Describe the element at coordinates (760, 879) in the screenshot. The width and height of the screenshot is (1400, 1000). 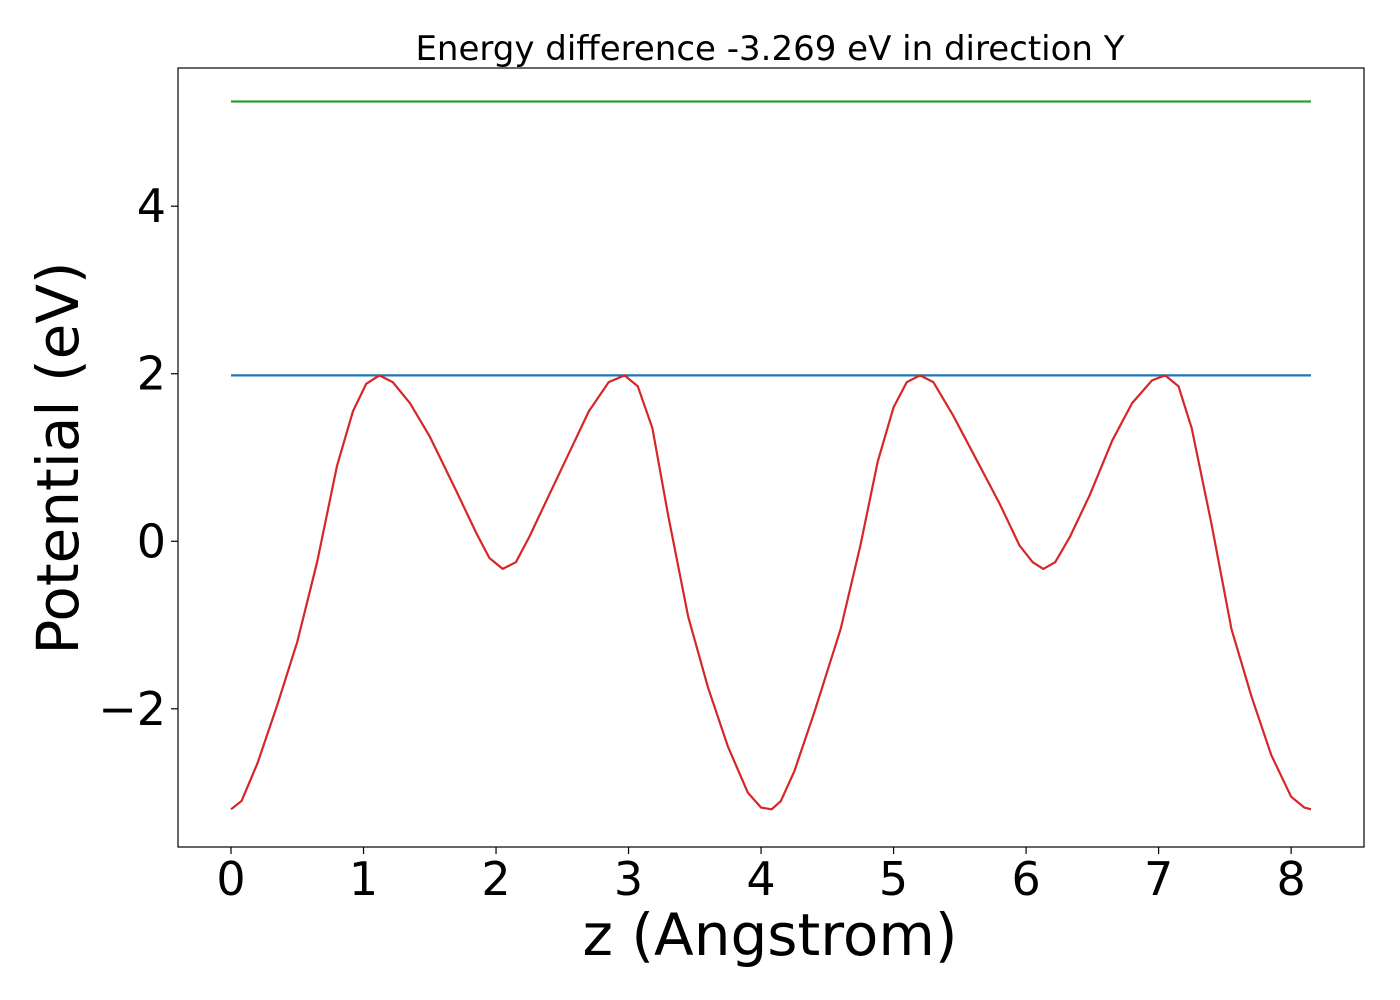
I see `x-tick-label: 4` at that location.